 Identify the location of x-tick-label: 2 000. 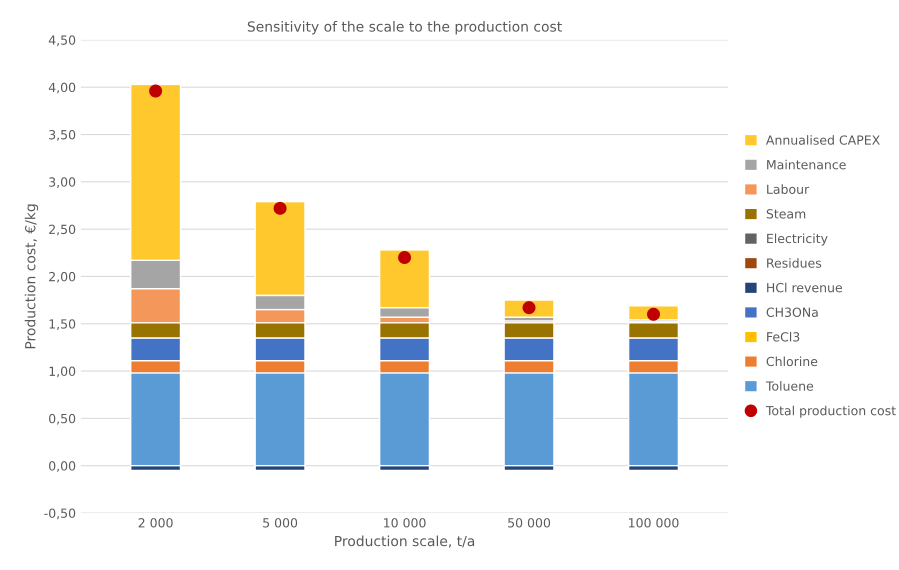
(155, 523).